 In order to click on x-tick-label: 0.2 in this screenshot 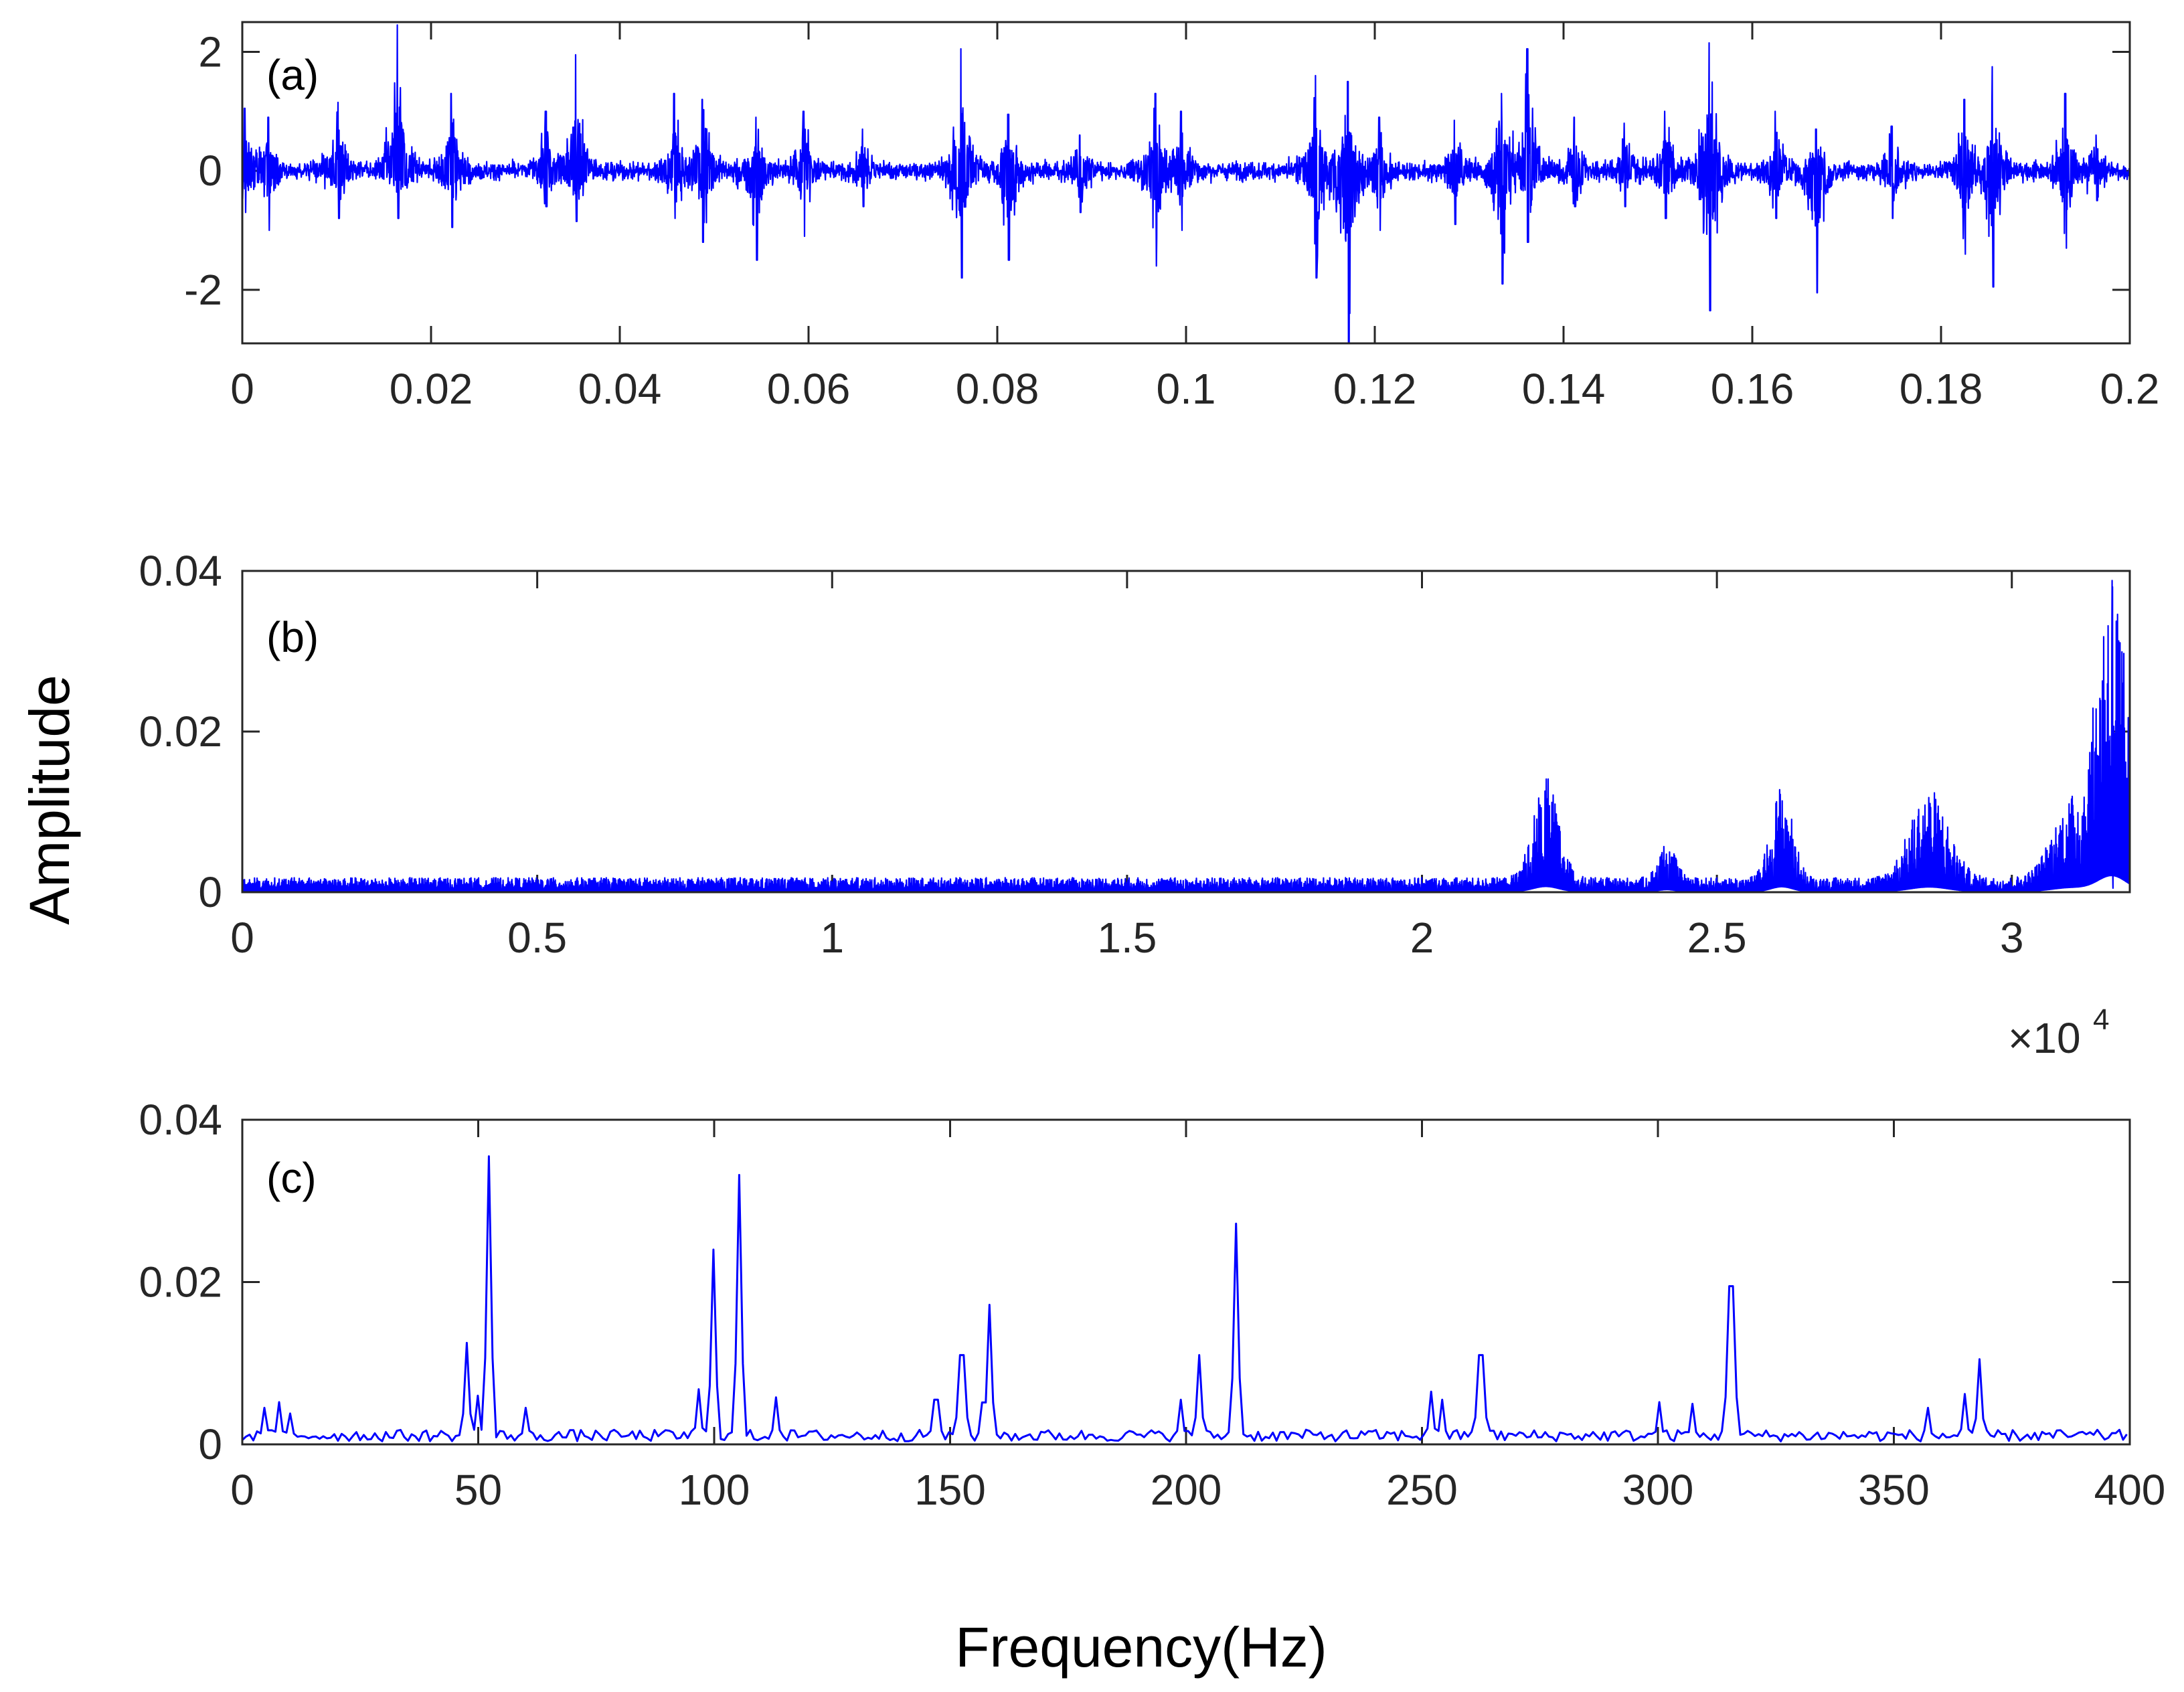, I will do `click(2130, 389)`.